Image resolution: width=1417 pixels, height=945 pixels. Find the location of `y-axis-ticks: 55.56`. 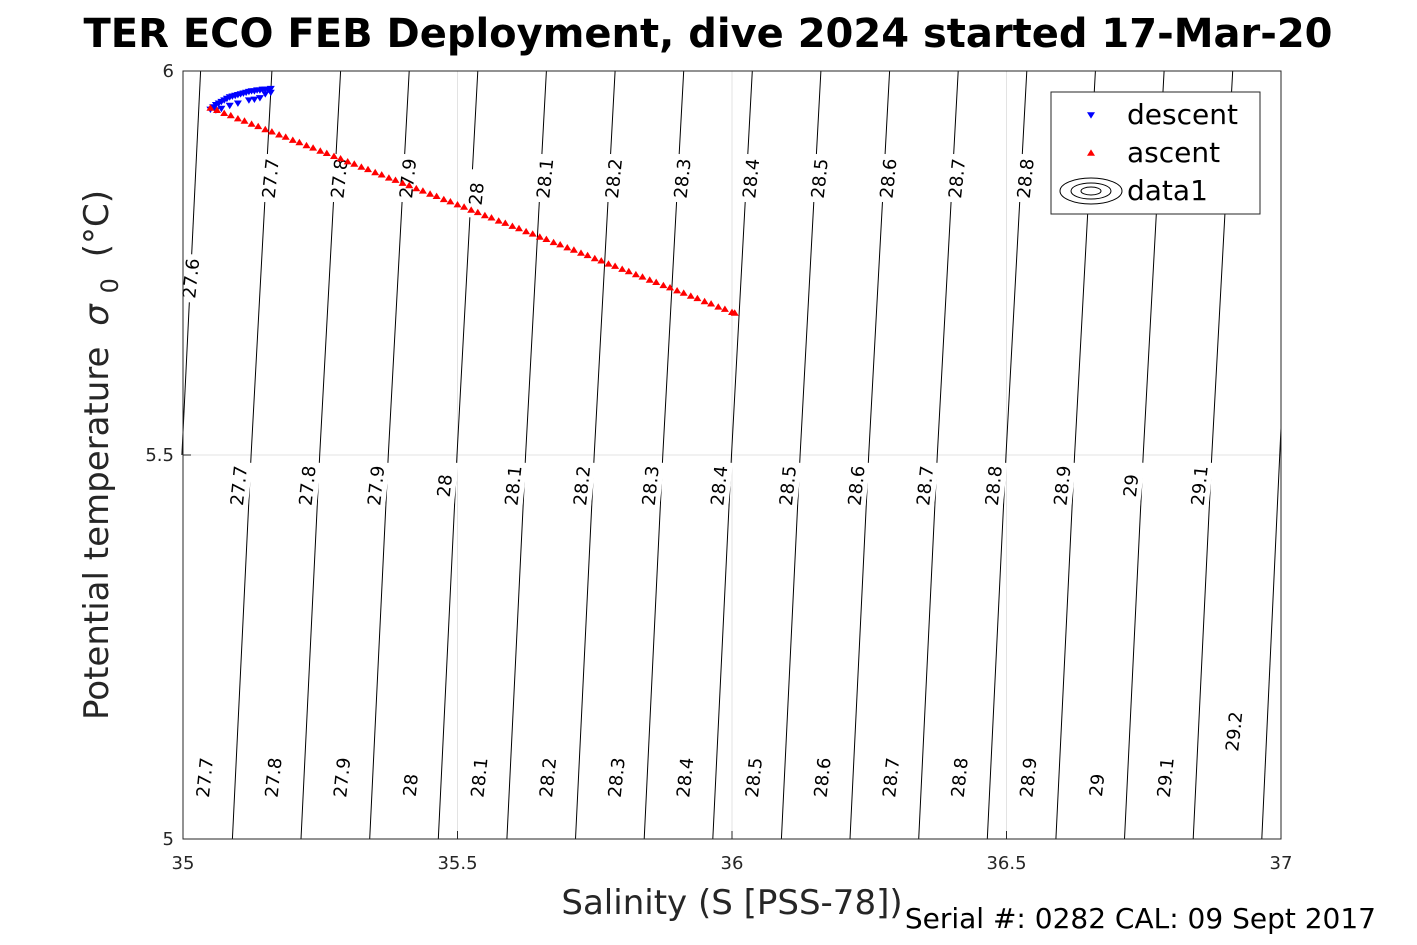

y-axis-ticks: 55.56 is located at coordinates (168, 455).